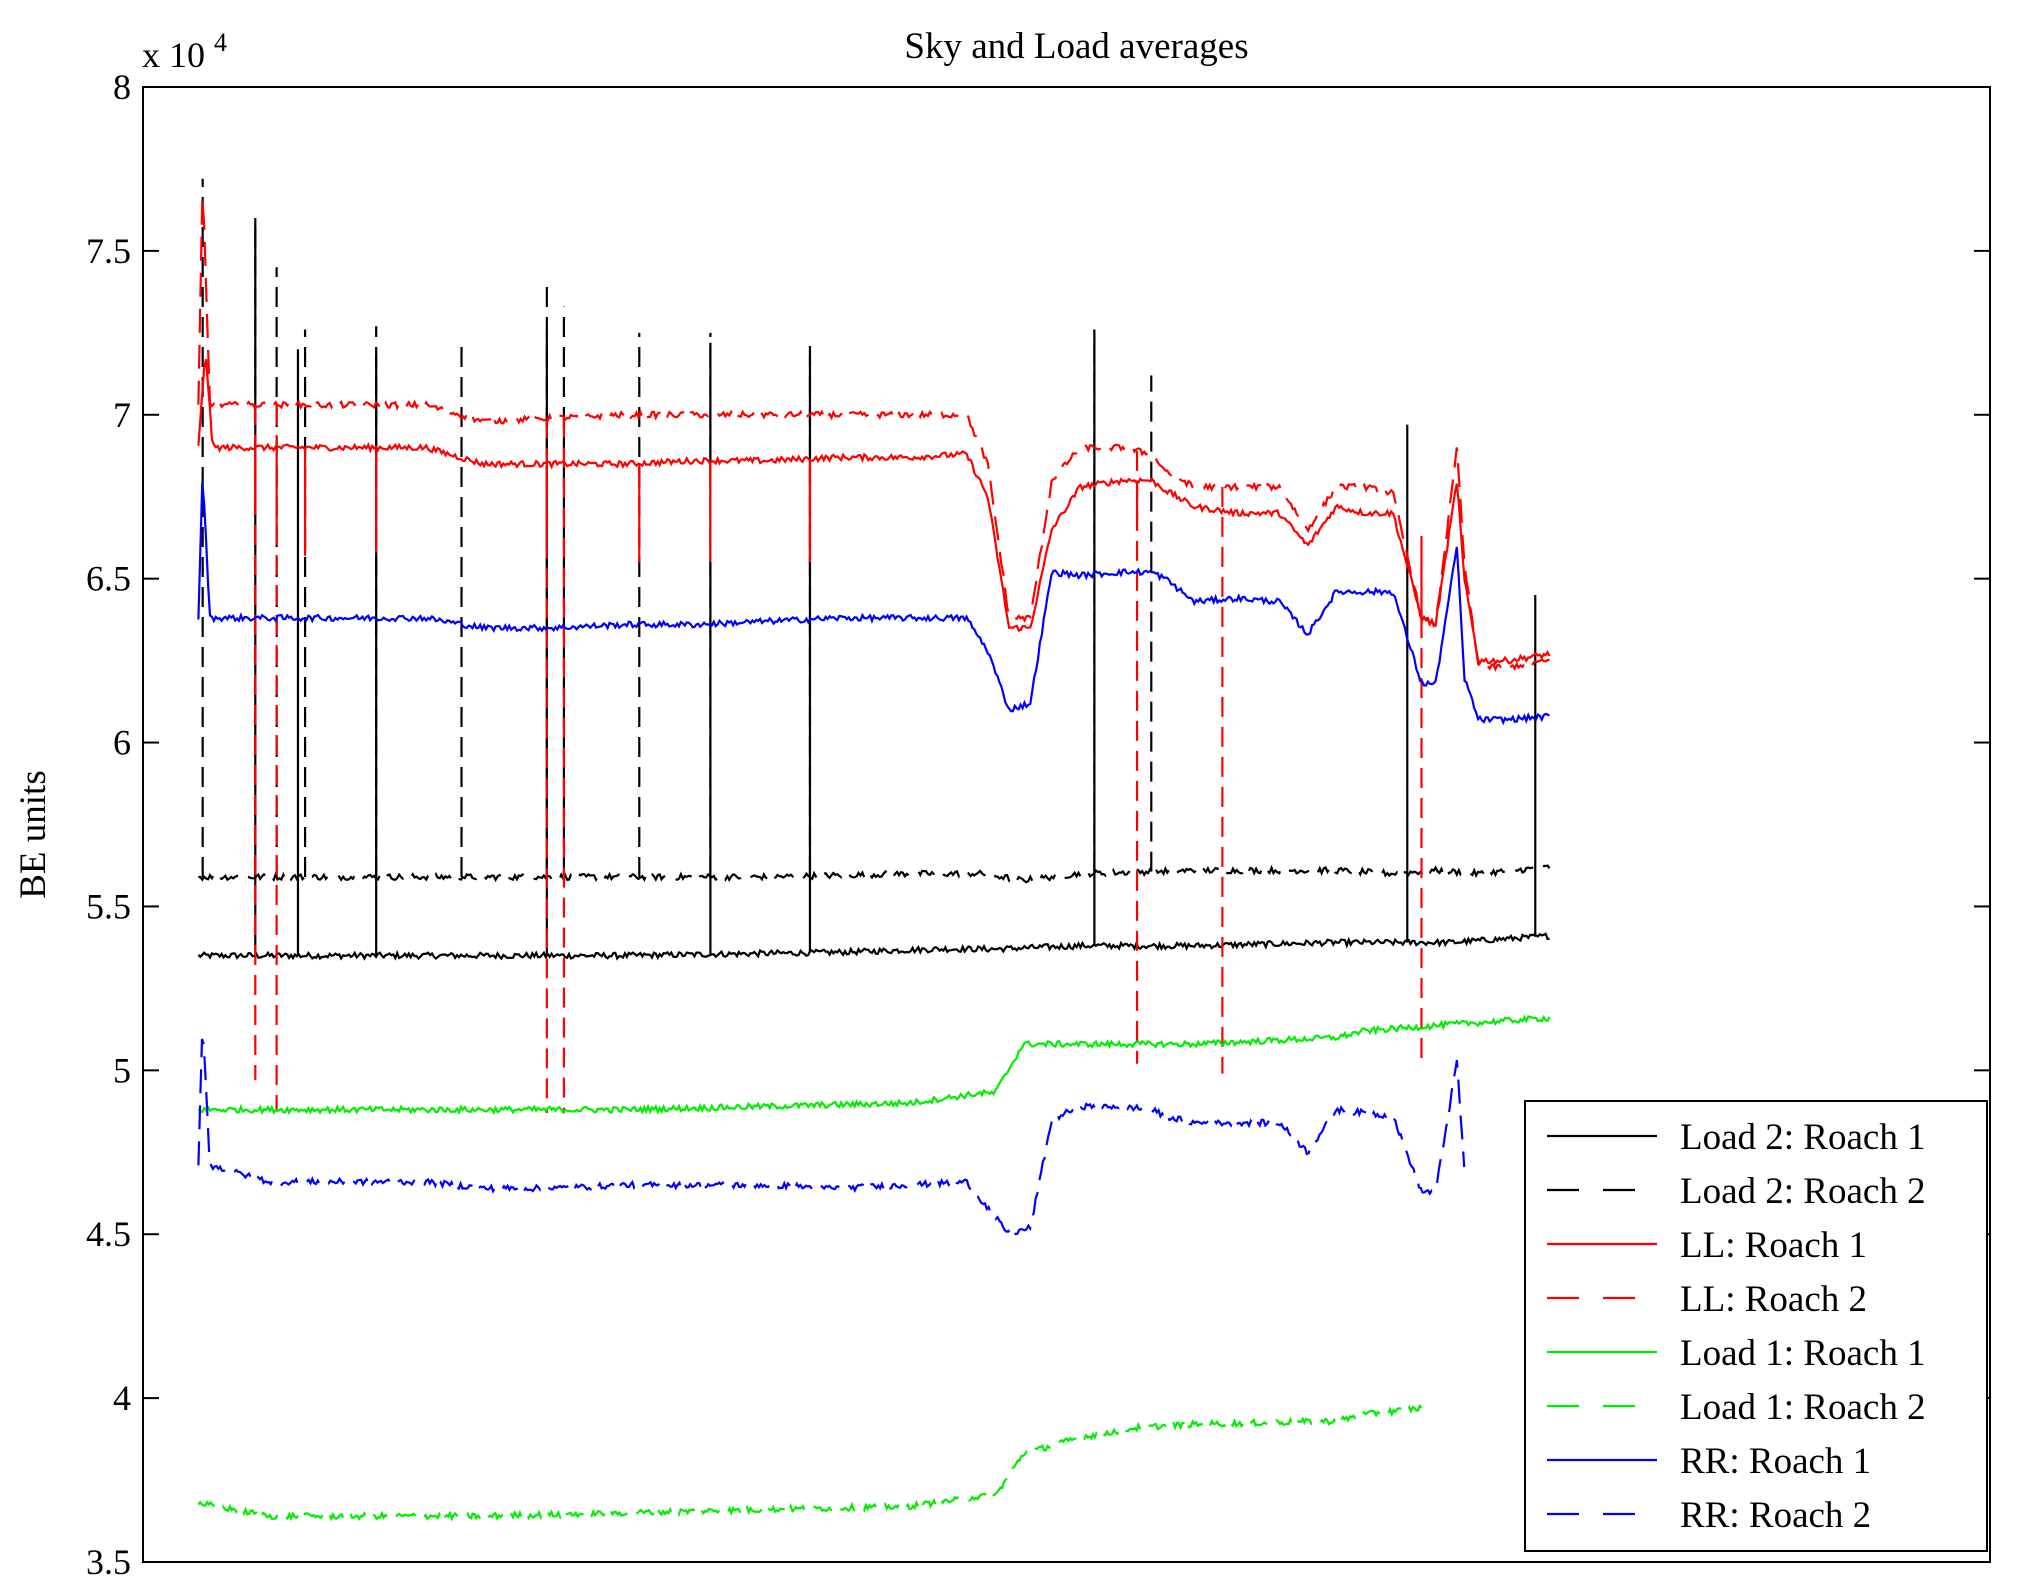 This screenshot has height=1592, width=2029. Describe the element at coordinates (220, 42) in the screenshot. I see `y-multiplier-exponent: 4` at that location.